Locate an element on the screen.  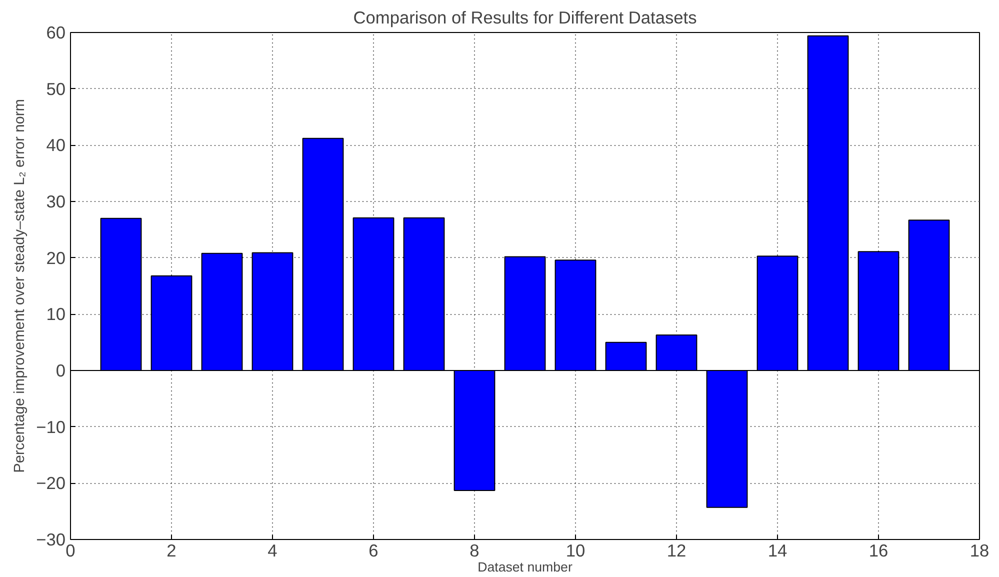
x-tick-label: 18 is located at coordinates (980, 550).